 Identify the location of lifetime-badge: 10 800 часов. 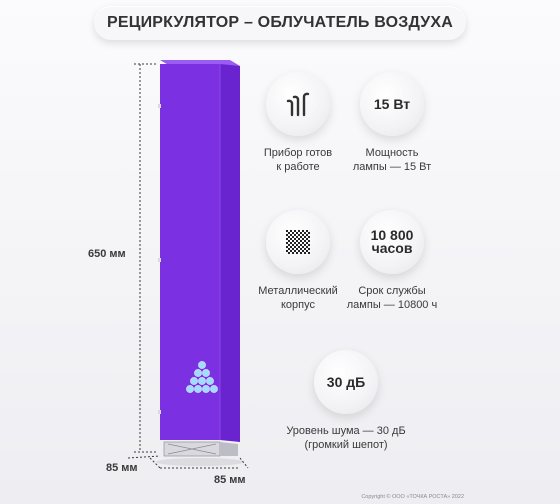
(392, 242).